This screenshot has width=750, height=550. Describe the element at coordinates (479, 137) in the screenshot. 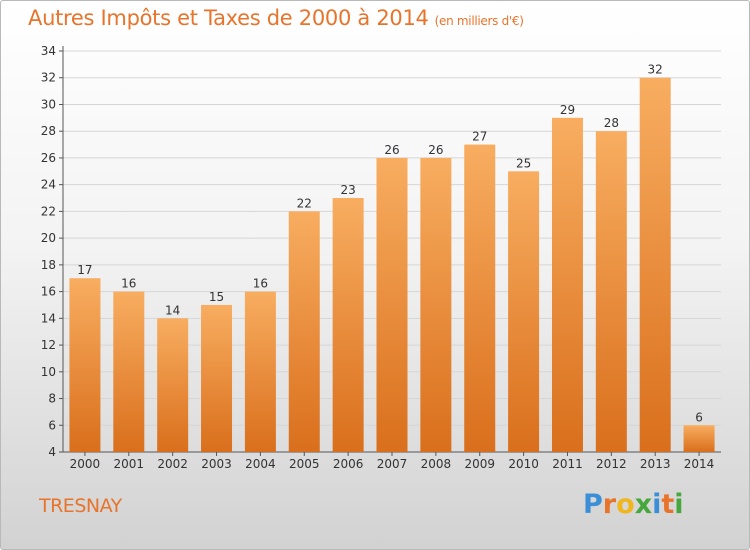

I see `data-label: 27` at that location.